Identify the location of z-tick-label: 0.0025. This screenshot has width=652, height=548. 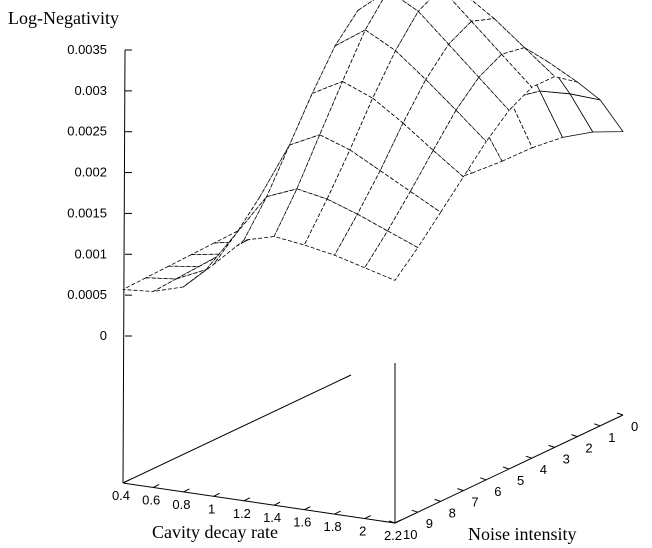
(87, 131).